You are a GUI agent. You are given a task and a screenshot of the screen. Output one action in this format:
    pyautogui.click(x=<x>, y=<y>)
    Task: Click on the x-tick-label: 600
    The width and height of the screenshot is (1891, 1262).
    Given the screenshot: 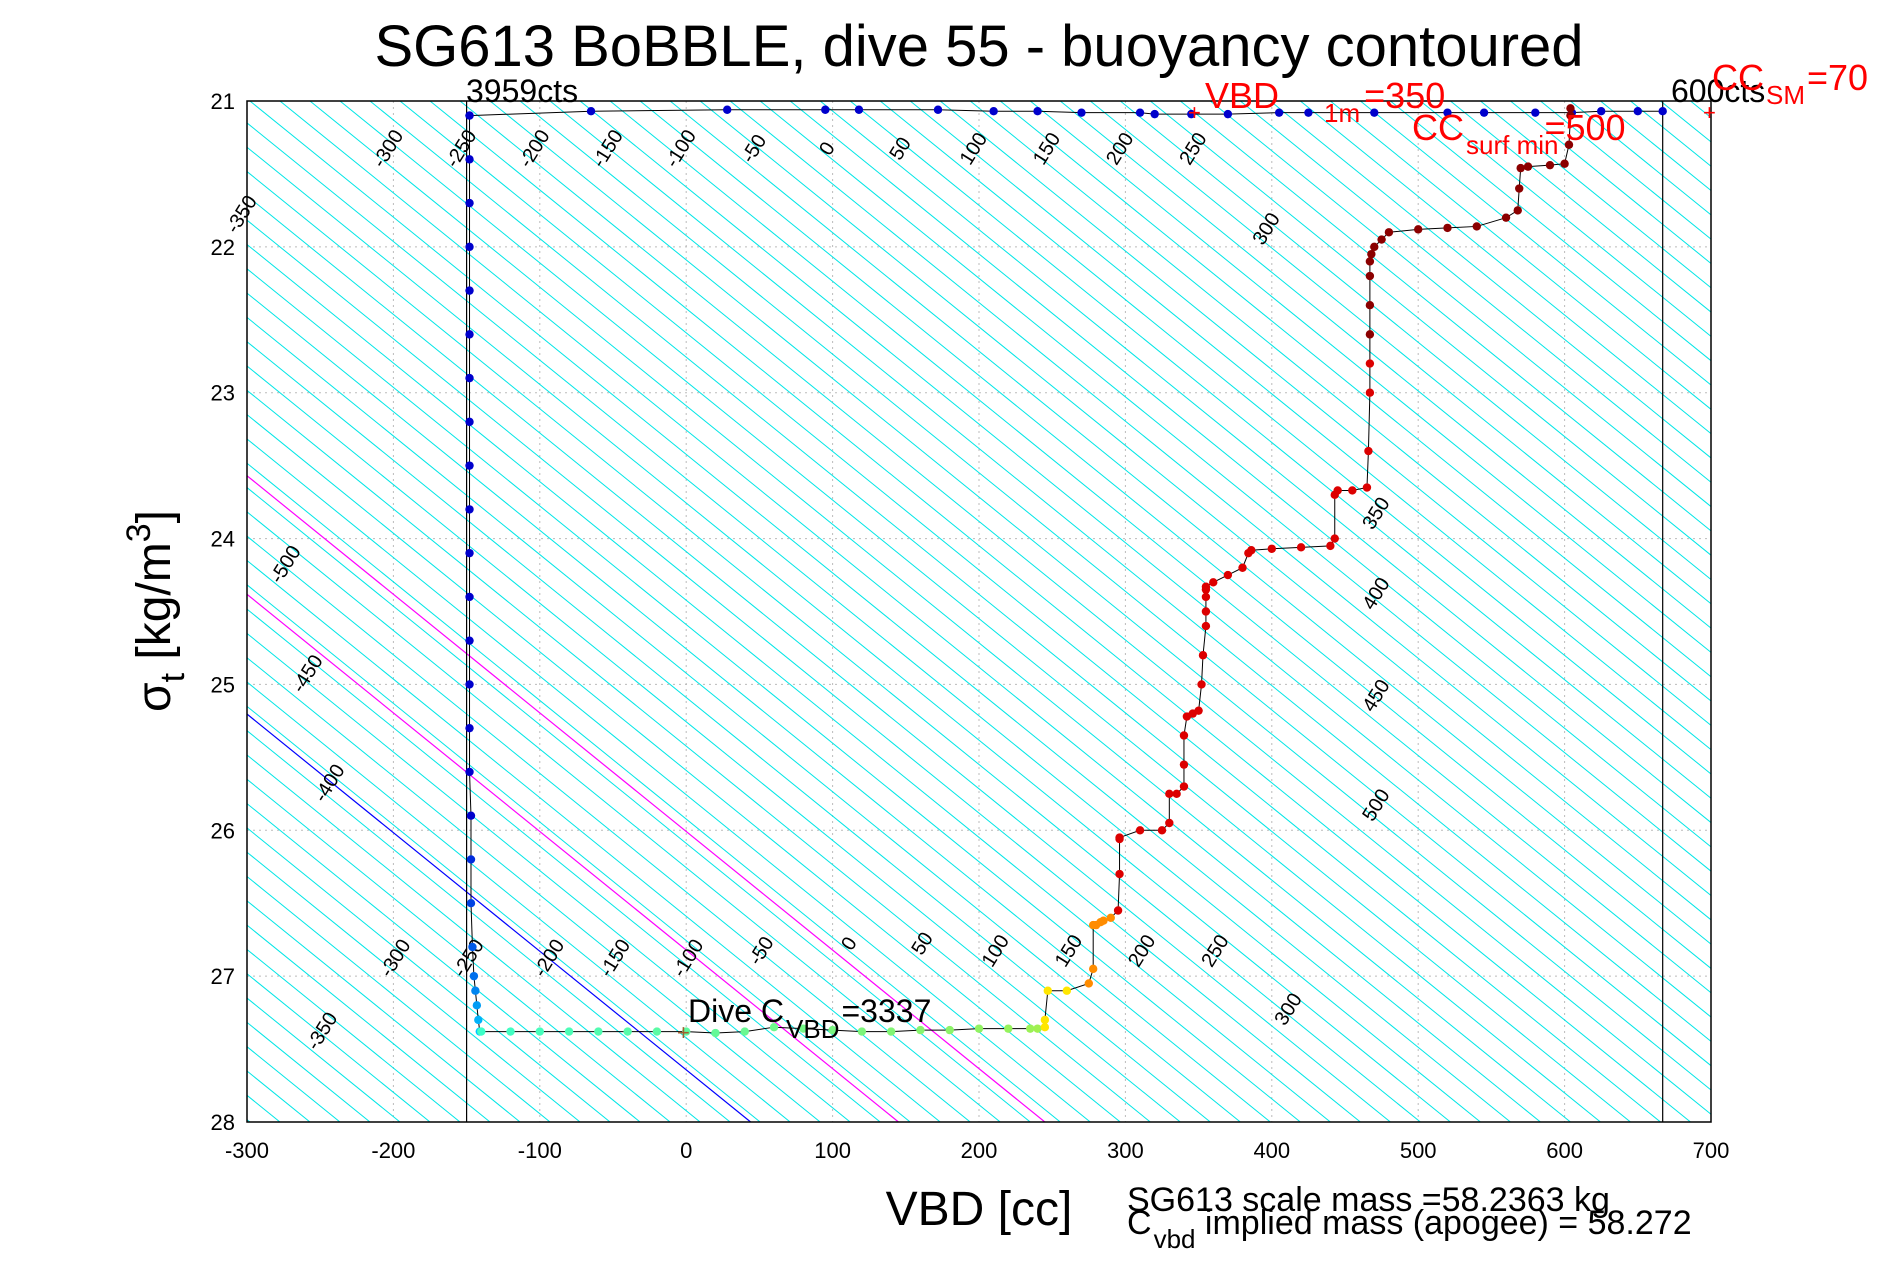 What is the action you would take?
    pyautogui.click(x=1564, y=1150)
    